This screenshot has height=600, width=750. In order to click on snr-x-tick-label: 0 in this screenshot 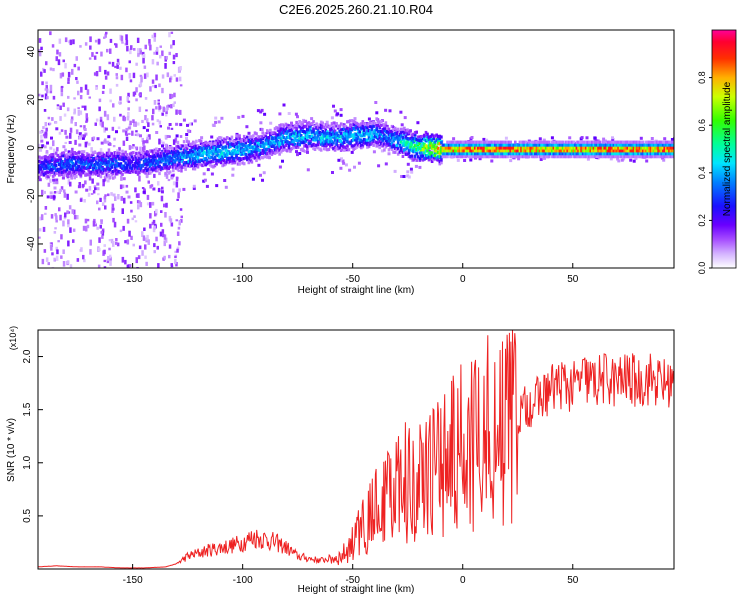, I will do `click(463, 580)`.